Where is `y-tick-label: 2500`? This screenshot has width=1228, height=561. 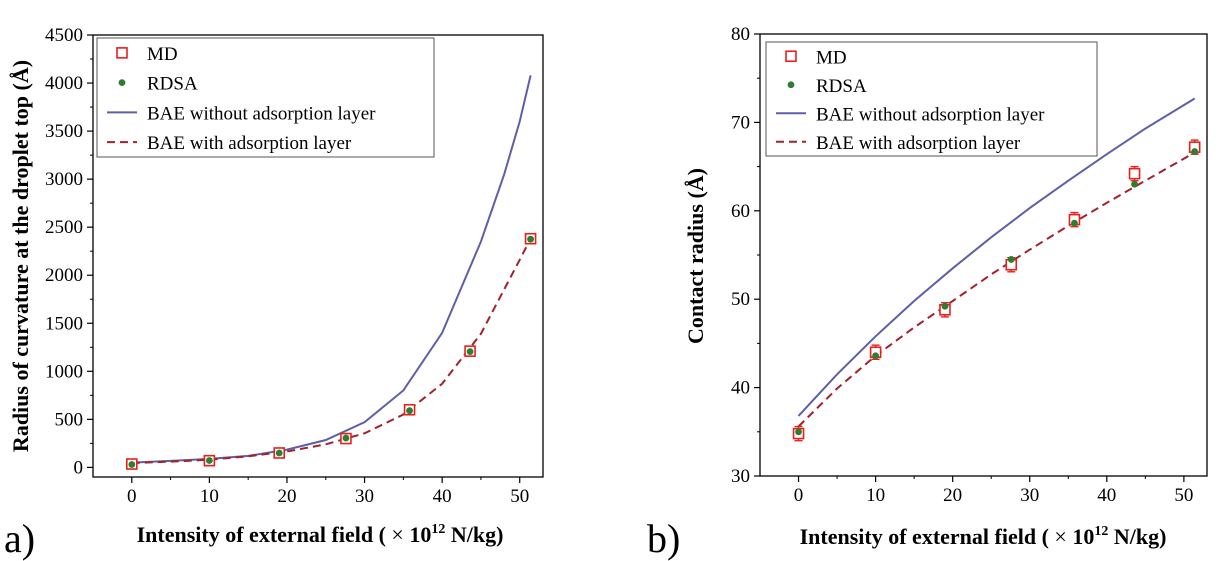 y-tick-label: 2500 is located at coordinates (64, 227).